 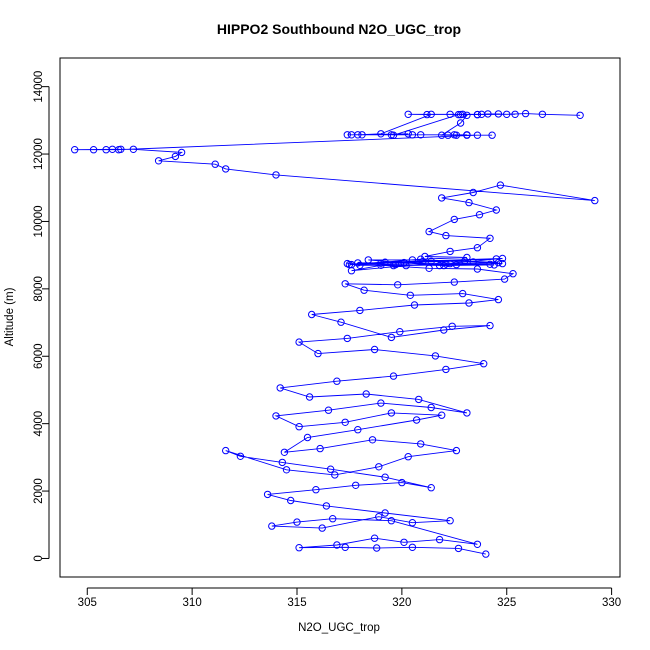 I want to click on x-tick-label: 330, so click(x=611, y=603).